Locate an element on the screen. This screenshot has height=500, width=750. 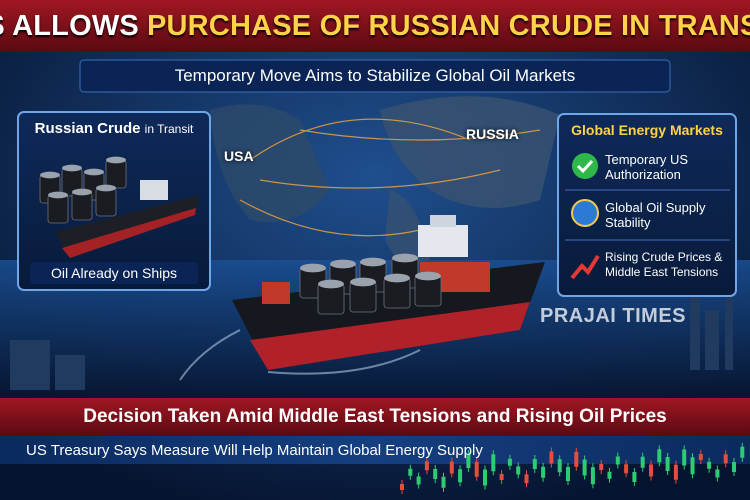
left-panel-title: Russian Crude in Transit is located at coordinates (114, 128).